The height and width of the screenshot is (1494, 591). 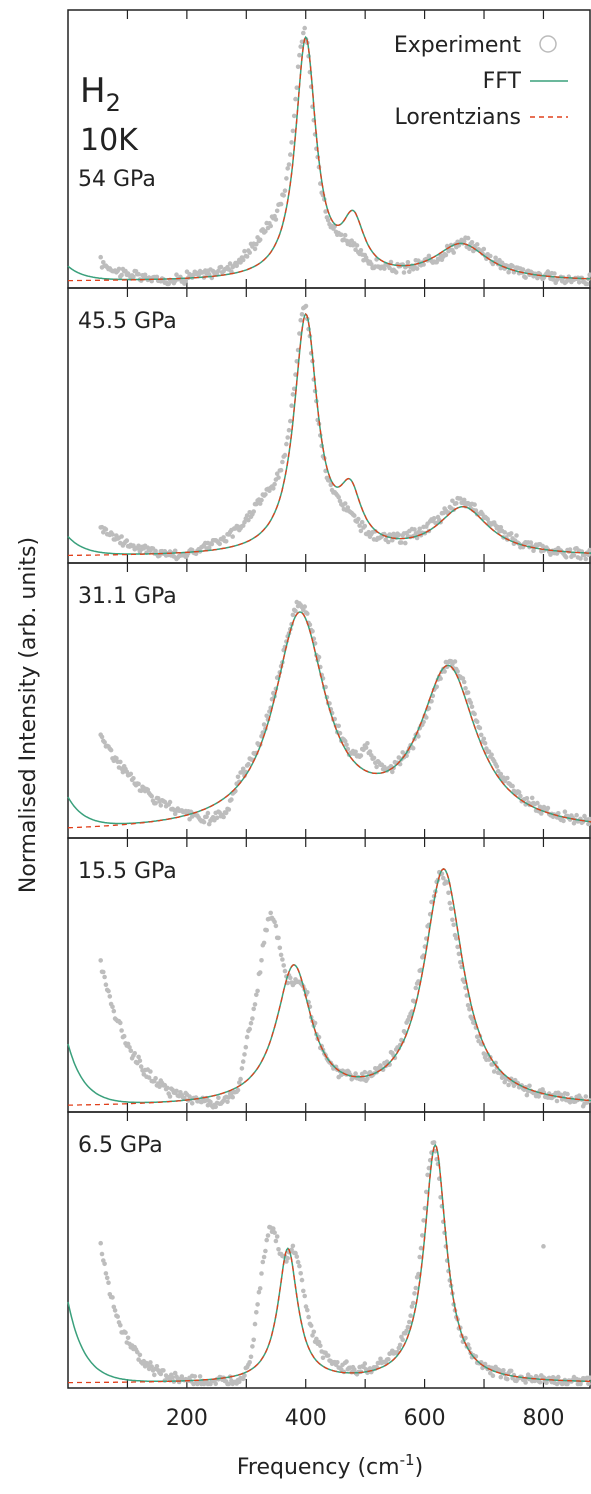 What do you see at coordinates (329, 433) in the screenshot?
I see `series-fft-line` at bounding box center [329, 433].